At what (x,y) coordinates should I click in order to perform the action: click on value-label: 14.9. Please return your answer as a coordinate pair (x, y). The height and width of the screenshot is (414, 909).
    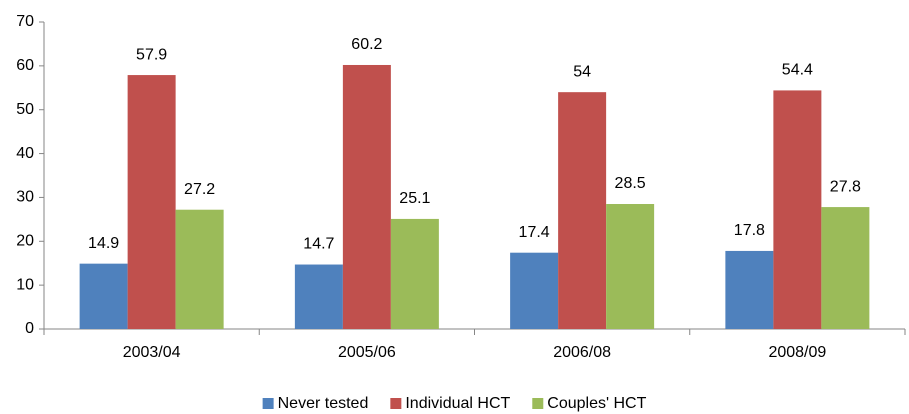
    Looking at the image, I should click on (103, 243).